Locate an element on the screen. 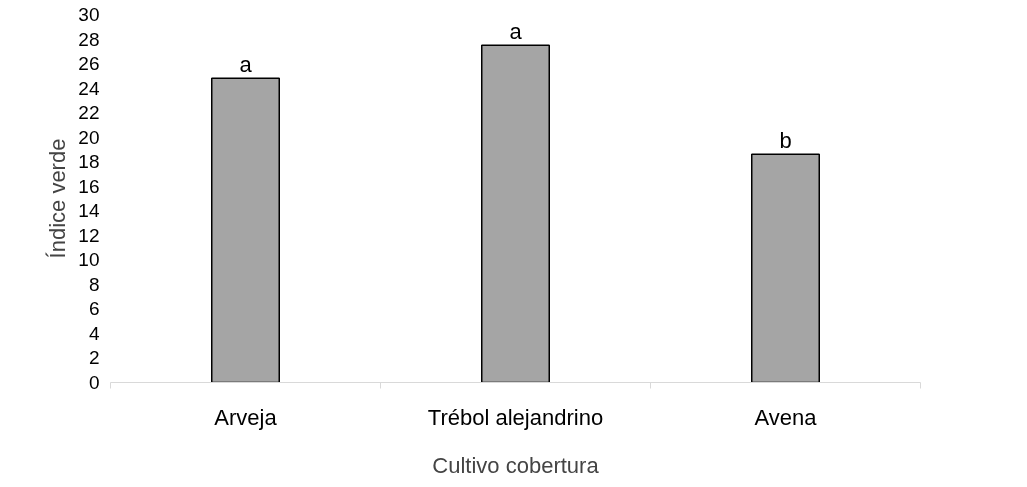 This screenshot has width=1027, height=487. x-tick-label: Avena is located at coordinates (786, 417).